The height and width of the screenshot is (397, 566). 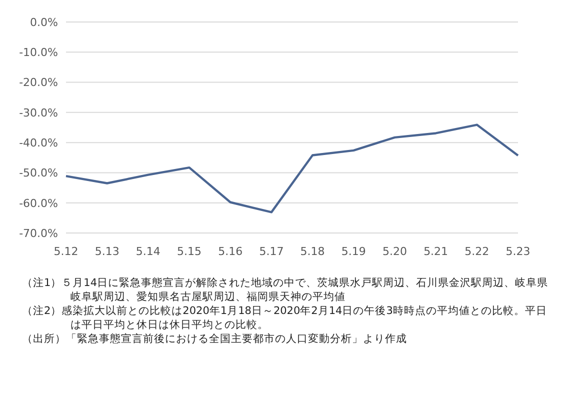 What do you see at coordinates (38, 83) in the screenshot?
I see `y-tick-label: -20.0%` at bounding box center [38, 83].